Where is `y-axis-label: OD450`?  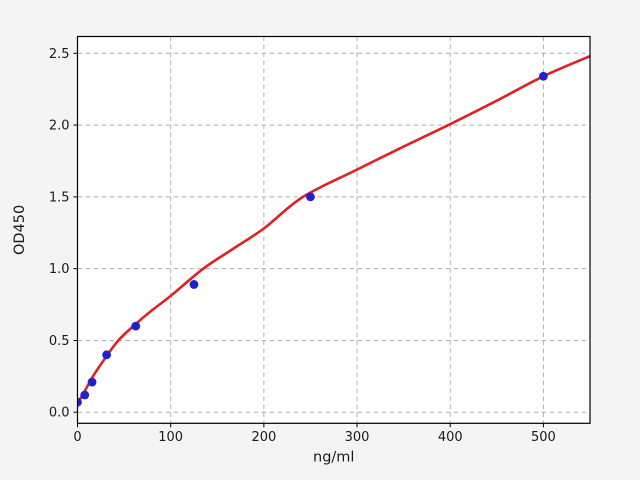 y-axis-label: OD450 is located at coordinates (20, 230).